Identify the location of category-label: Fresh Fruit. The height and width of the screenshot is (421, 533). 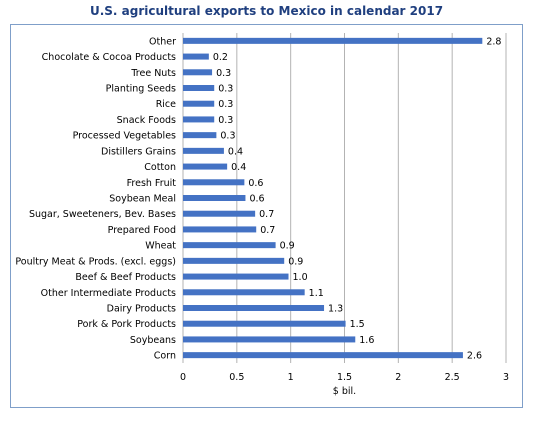
(152, 183).